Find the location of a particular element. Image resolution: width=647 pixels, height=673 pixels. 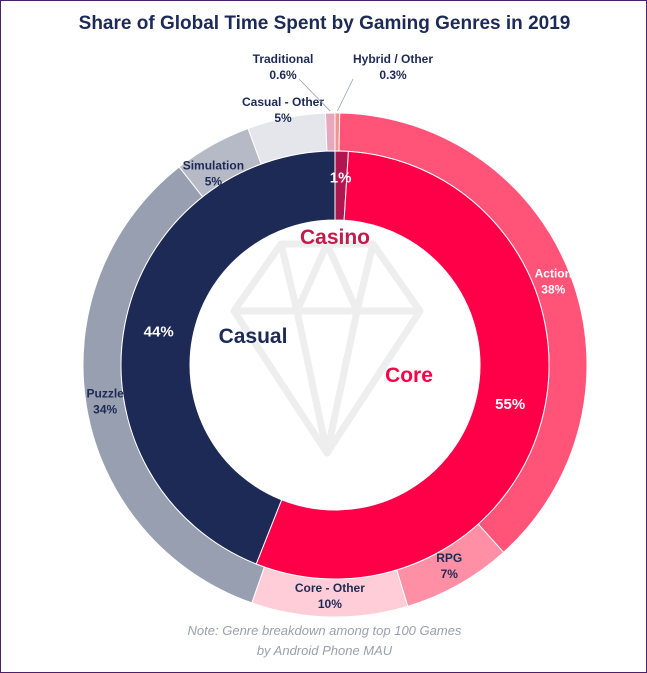

outer-label-traditional: Traditional is located at coordinates (283, 59).